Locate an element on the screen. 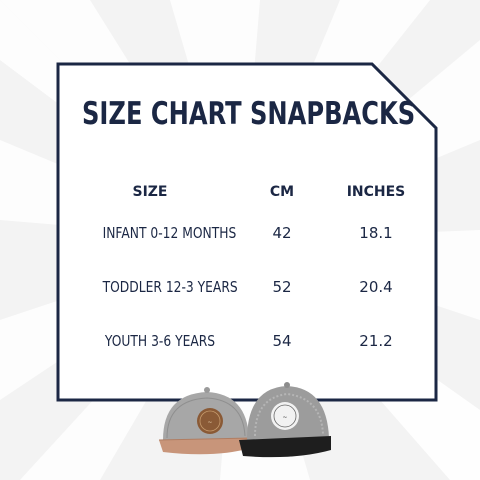 Image resolution: width=480 pixels, height=480 pixels. row-youth-cm: 54 is located at coordinates (282, 341).